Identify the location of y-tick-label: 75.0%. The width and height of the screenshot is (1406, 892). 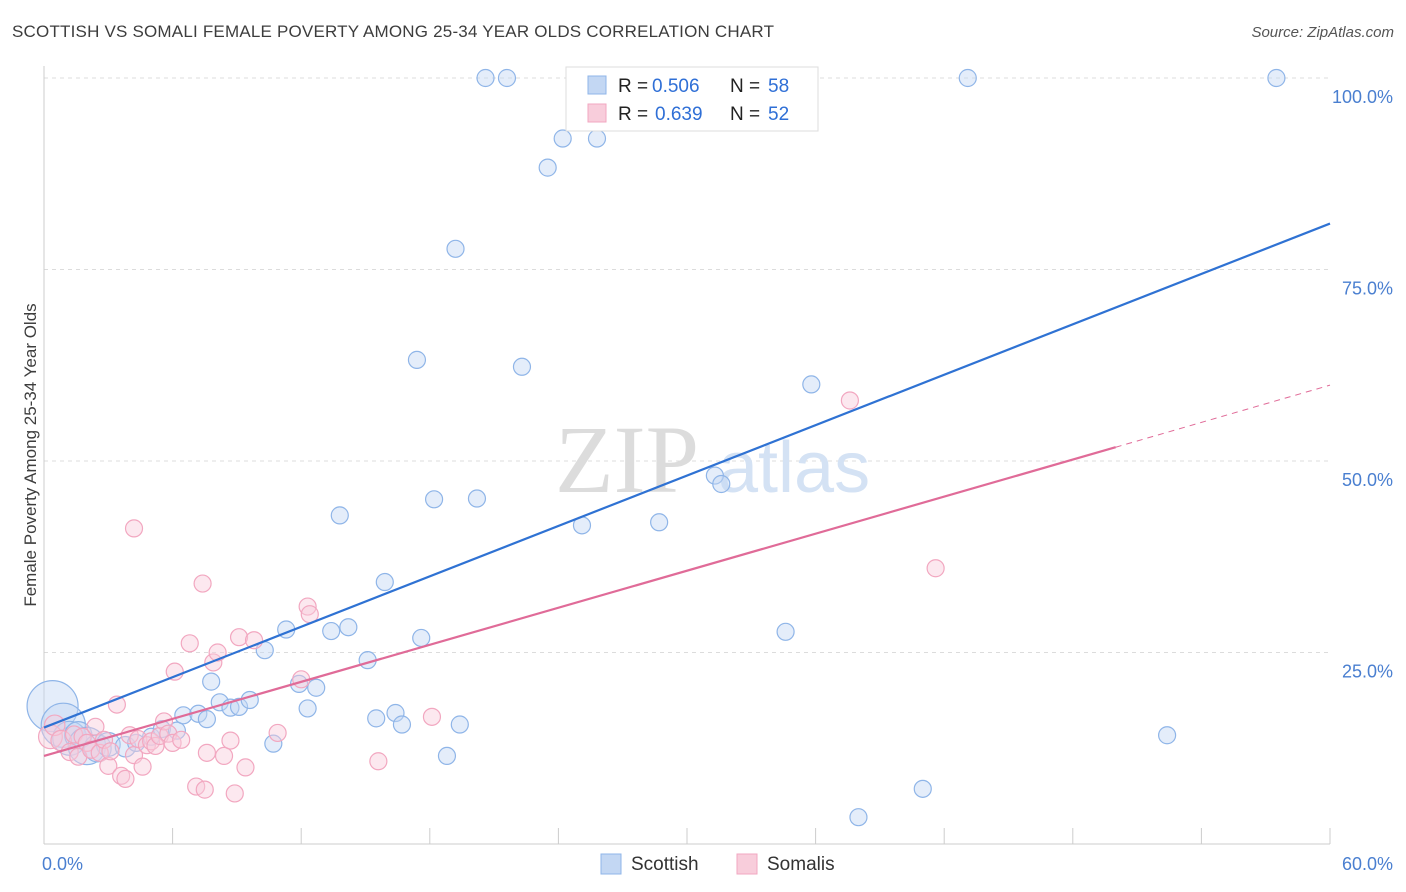
(1367, 289).